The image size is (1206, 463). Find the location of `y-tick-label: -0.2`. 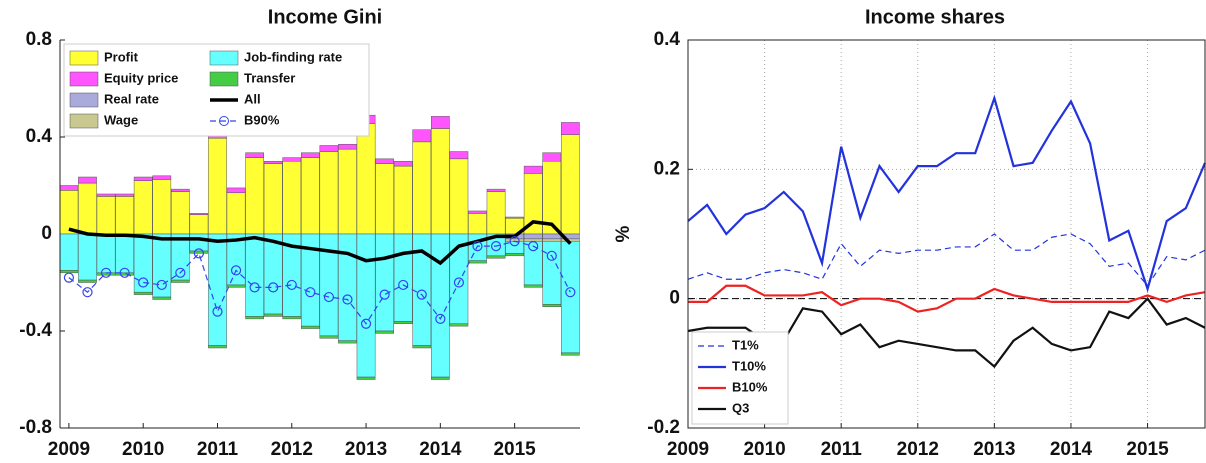

y-tick-label: -0.2 is located at coordinates (663, 427).